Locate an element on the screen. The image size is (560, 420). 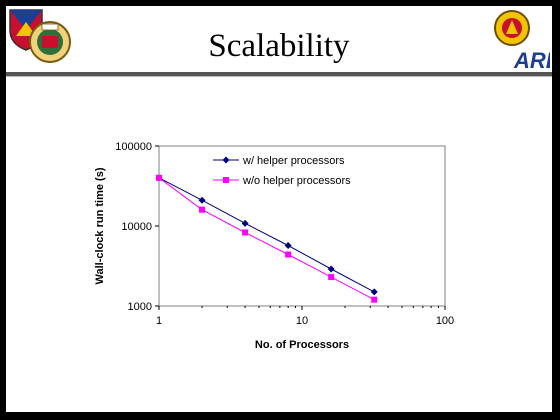
x-axis-title: No. of Processors is located at coordinates (302, 345).